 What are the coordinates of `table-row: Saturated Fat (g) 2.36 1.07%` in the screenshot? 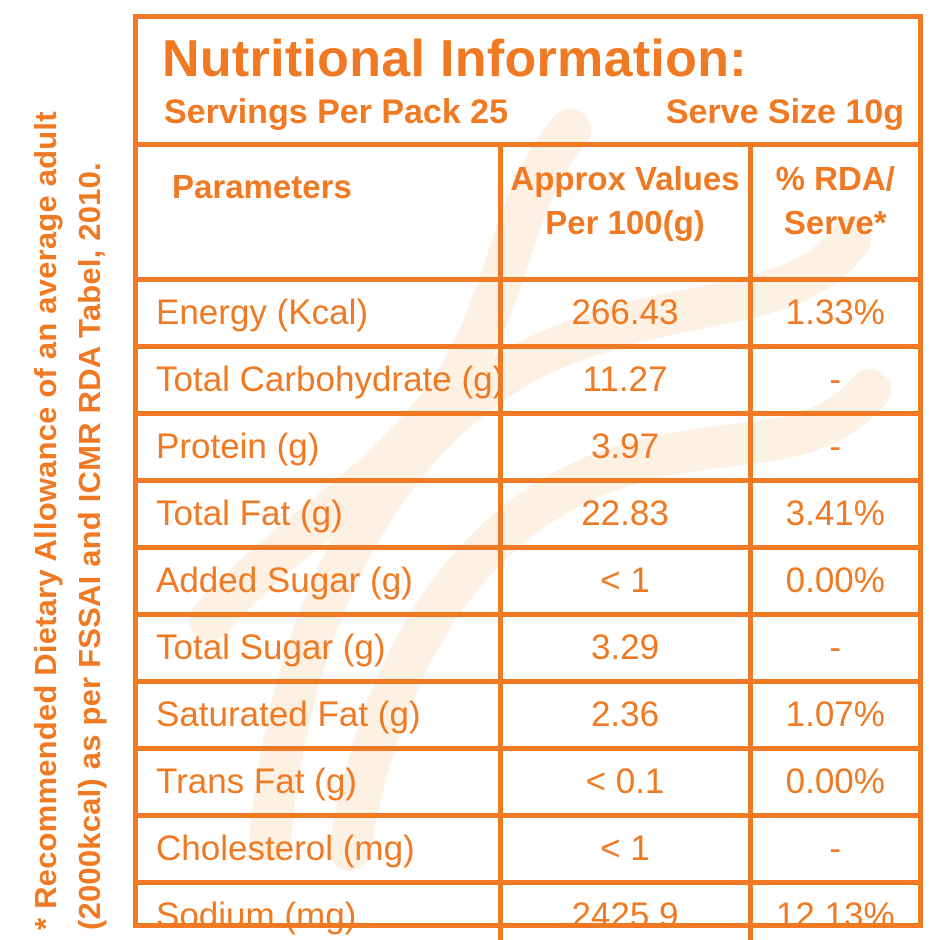 It's located at (528, 716).